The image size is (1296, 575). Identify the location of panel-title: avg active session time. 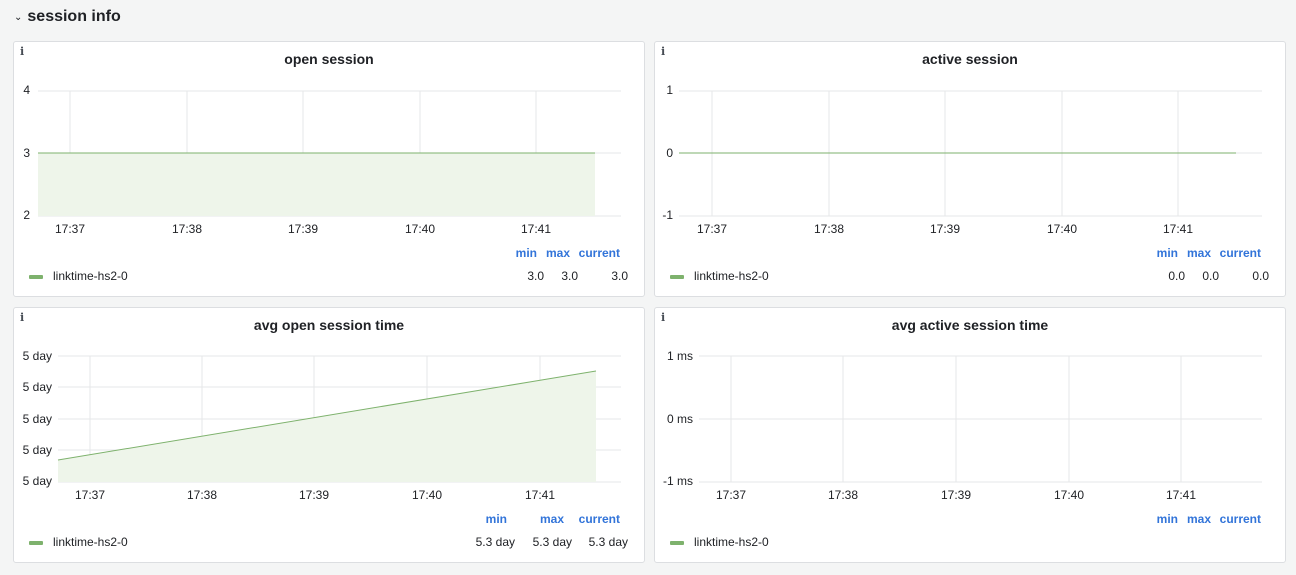
(970, 325).